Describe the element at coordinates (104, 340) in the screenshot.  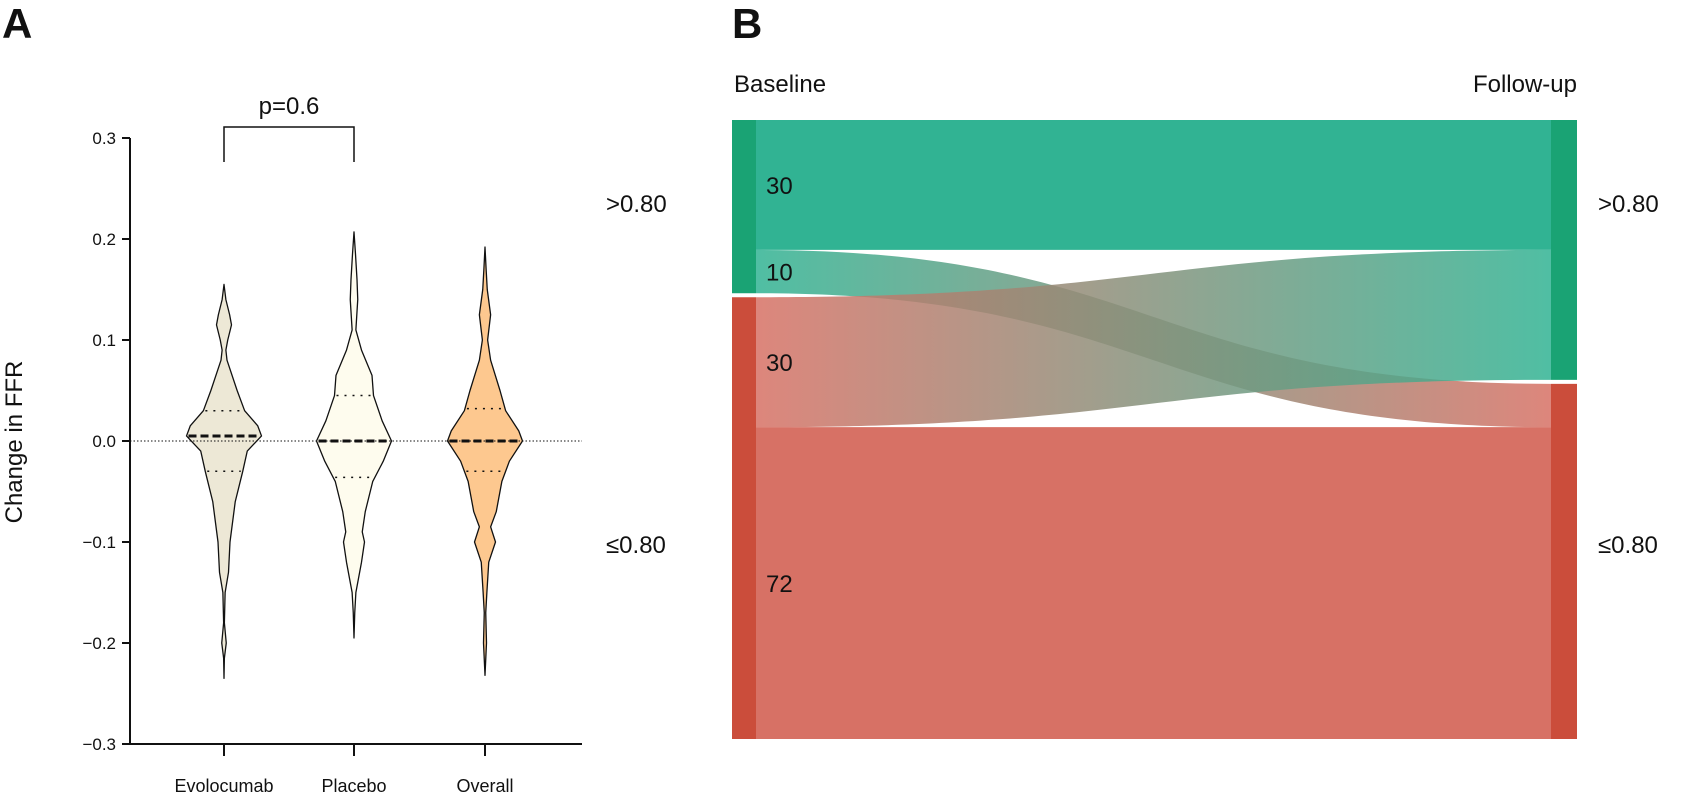
I see `y-tick-label: 0.1` at that location.